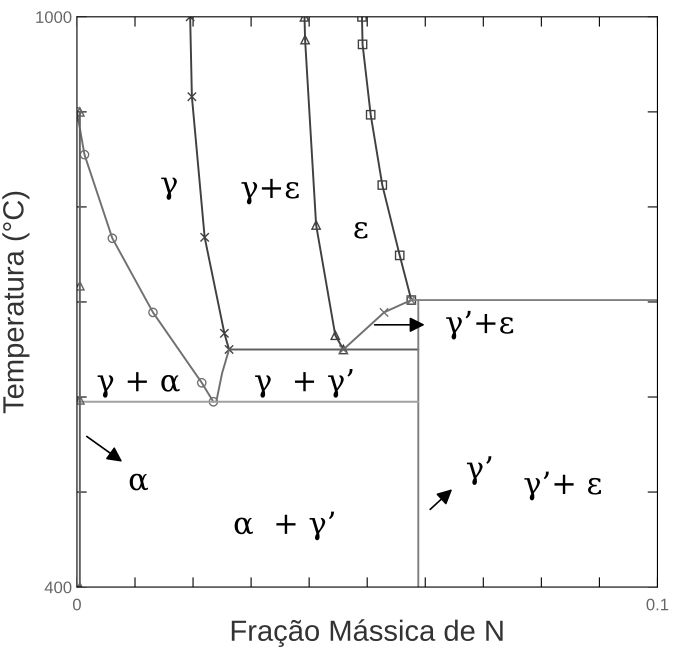  I want to click on y-axis-title: Temperatura (°C), so click(16, 303).